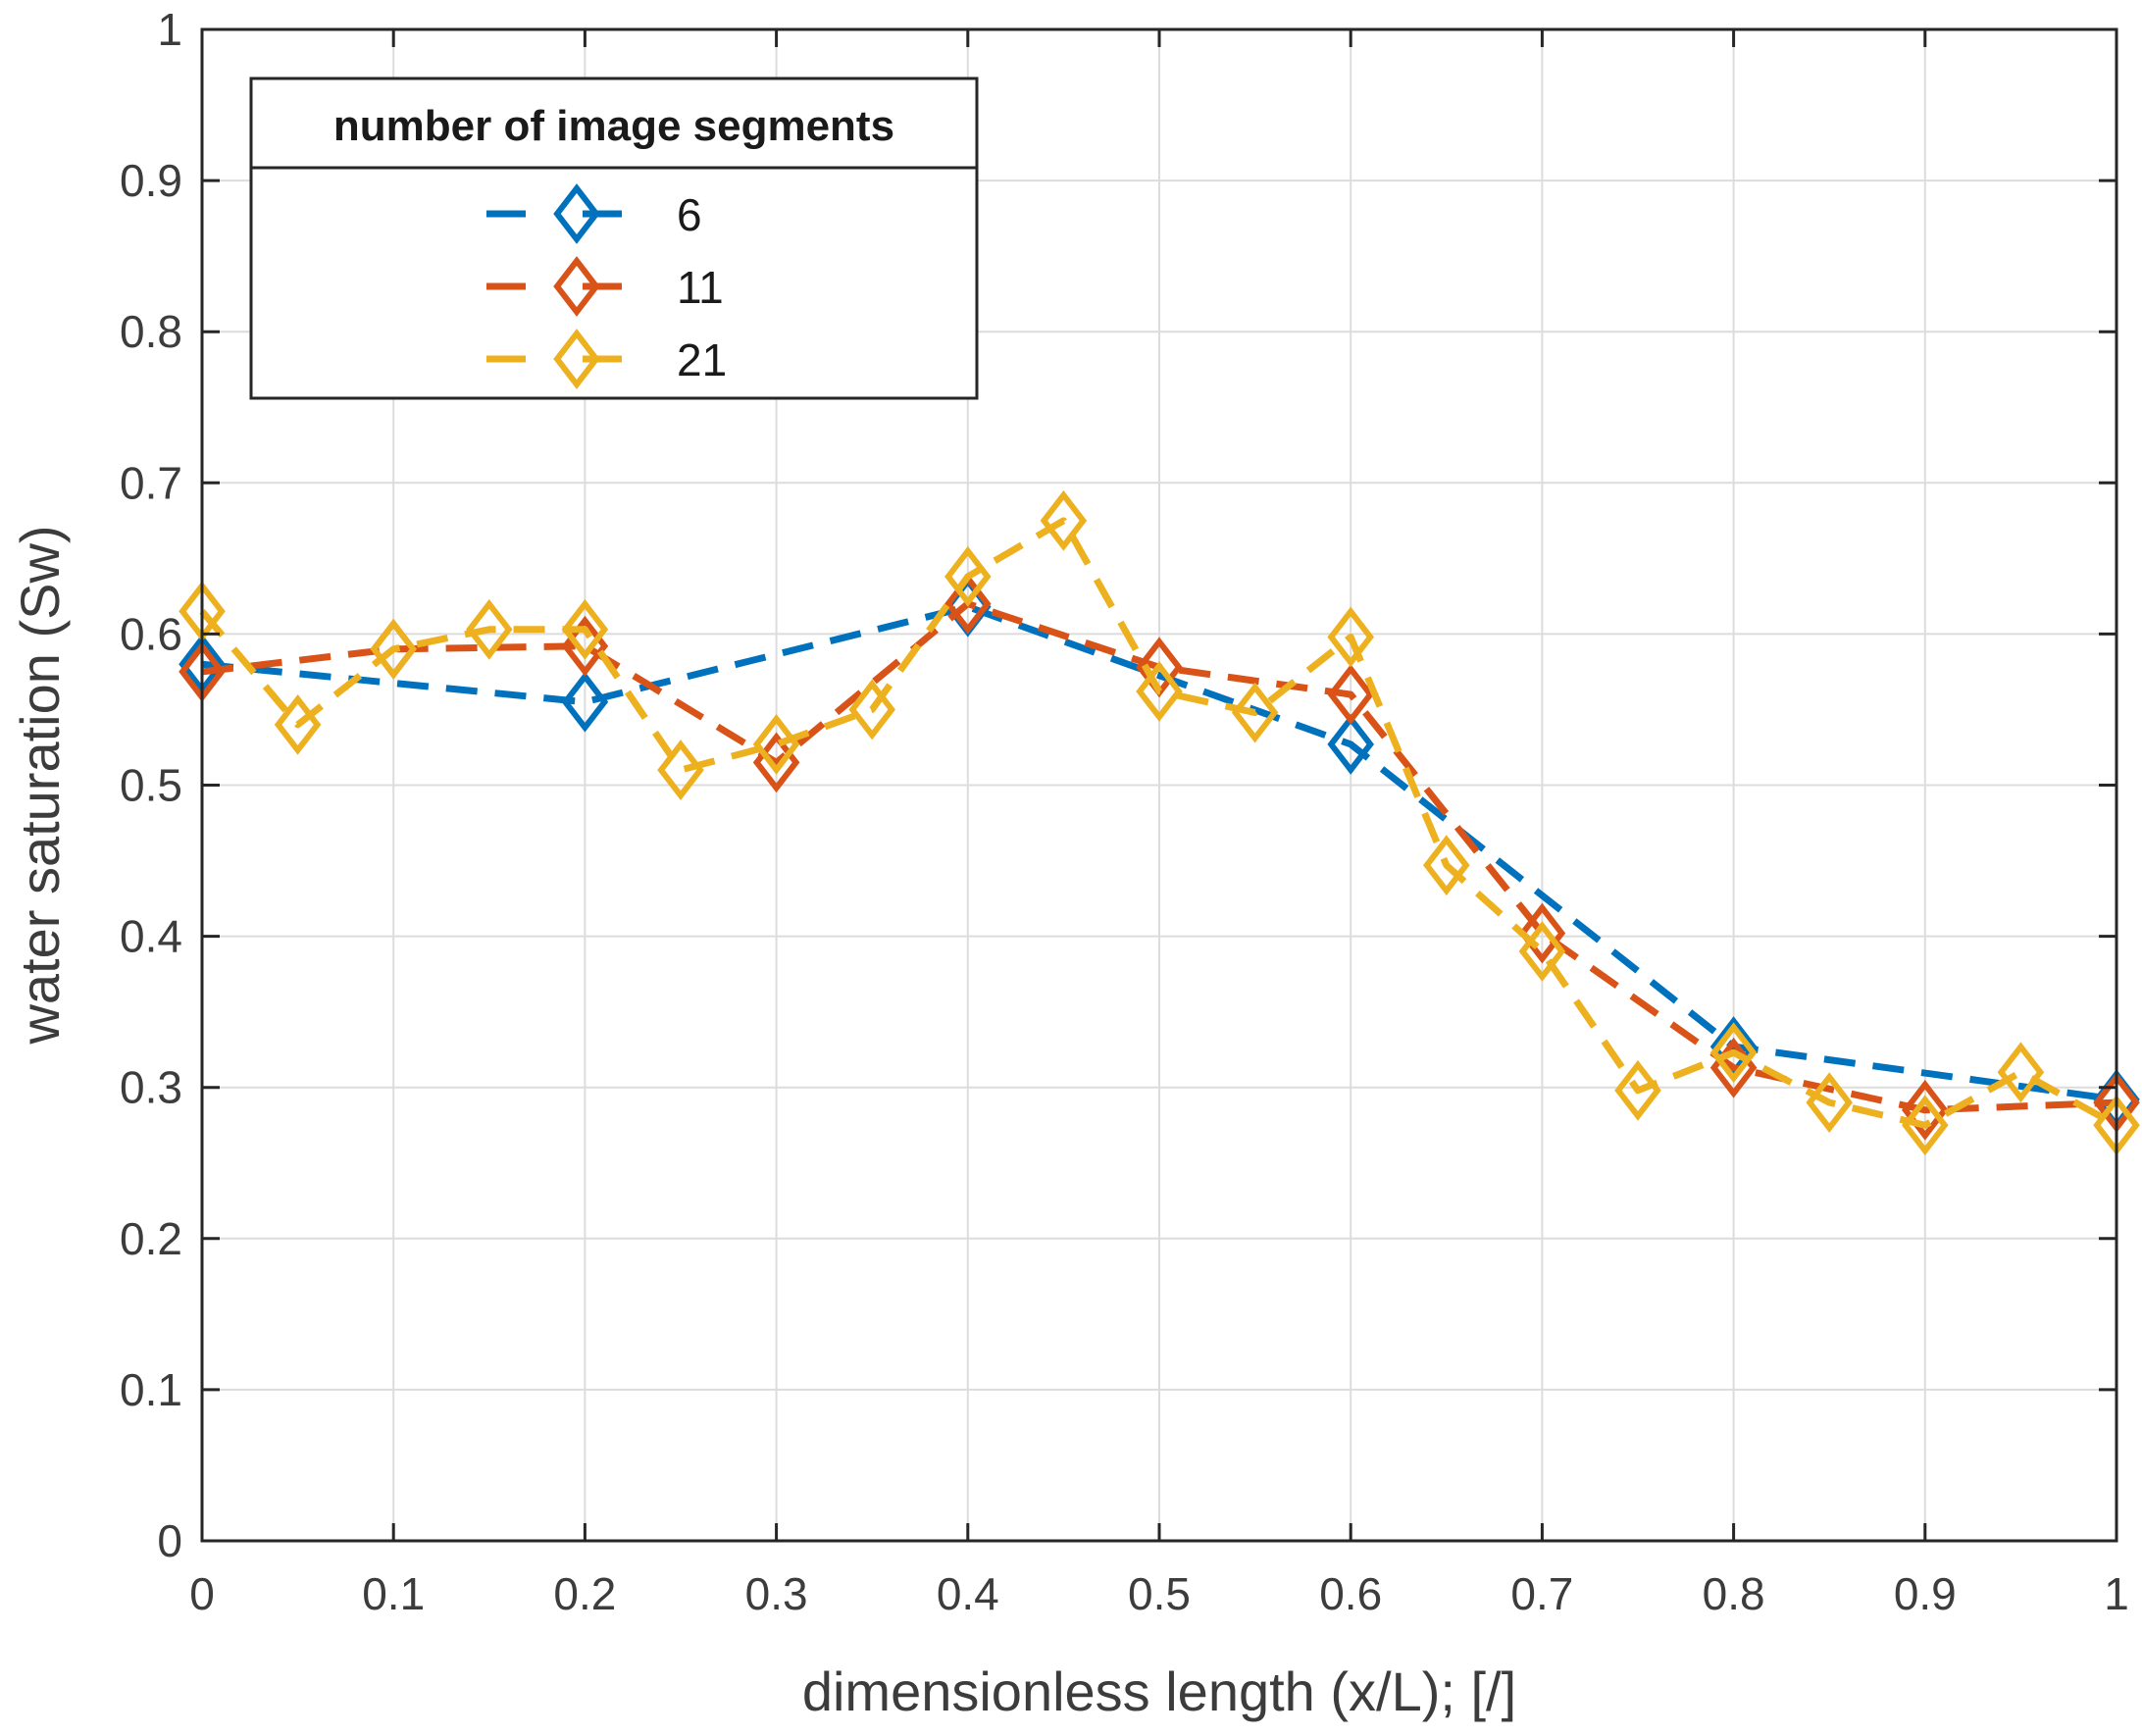  What do you see at coordinates (1541, 1594) in the screenshot?
I see `x-tick-label: 0.7` at bounding box center [1541, 1594].